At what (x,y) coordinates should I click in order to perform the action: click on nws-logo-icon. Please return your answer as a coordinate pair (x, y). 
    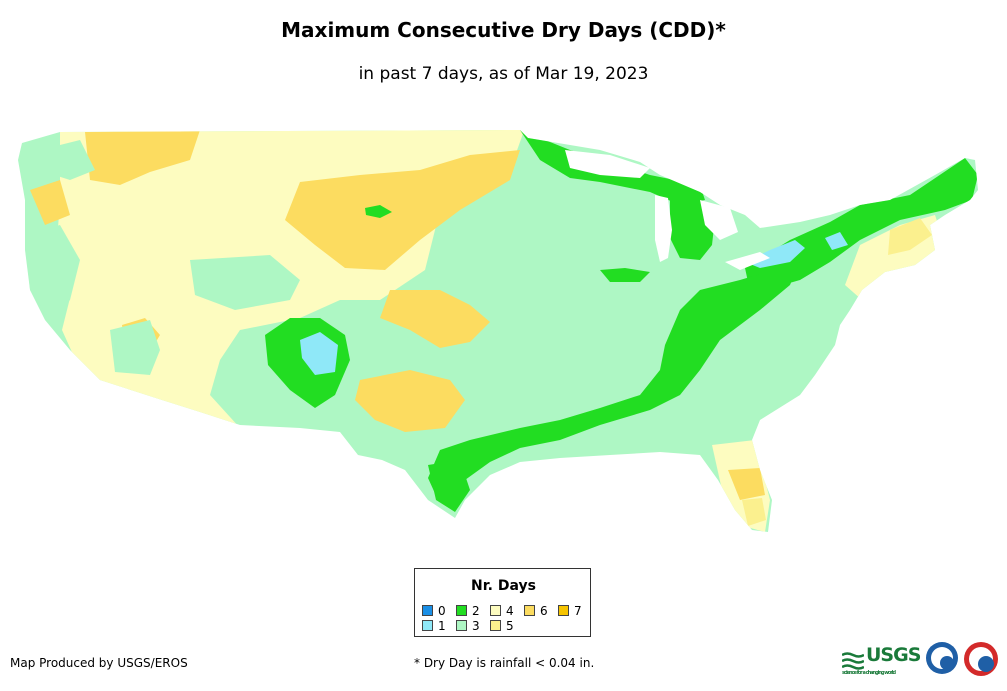
    Looking at the image, I should click on (981, 659).